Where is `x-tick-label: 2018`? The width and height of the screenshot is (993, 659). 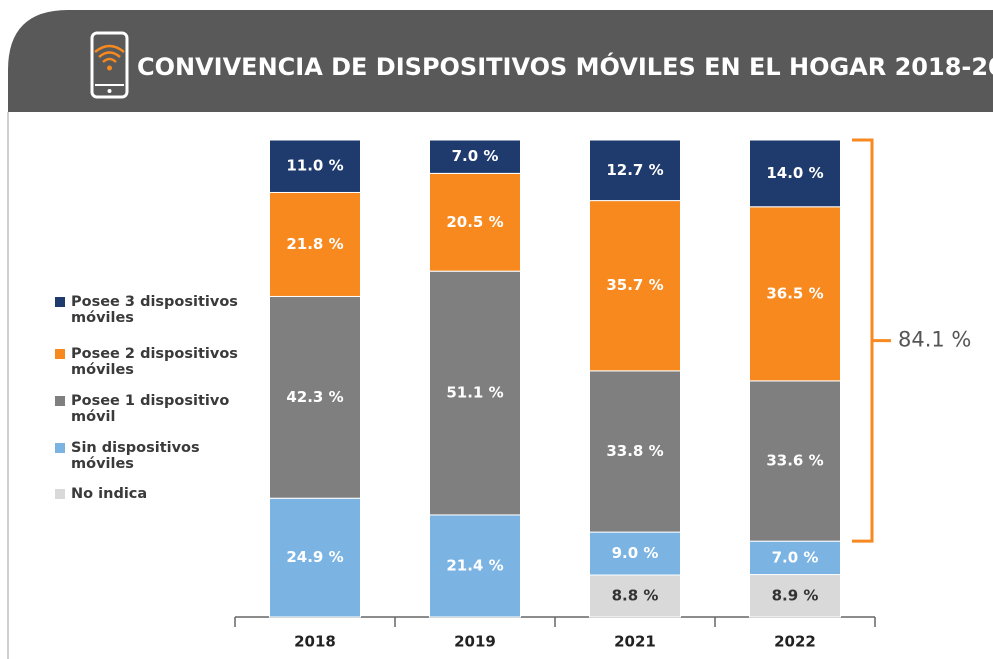
x-tick-label: 2018 is located at coordinates (315, 642).